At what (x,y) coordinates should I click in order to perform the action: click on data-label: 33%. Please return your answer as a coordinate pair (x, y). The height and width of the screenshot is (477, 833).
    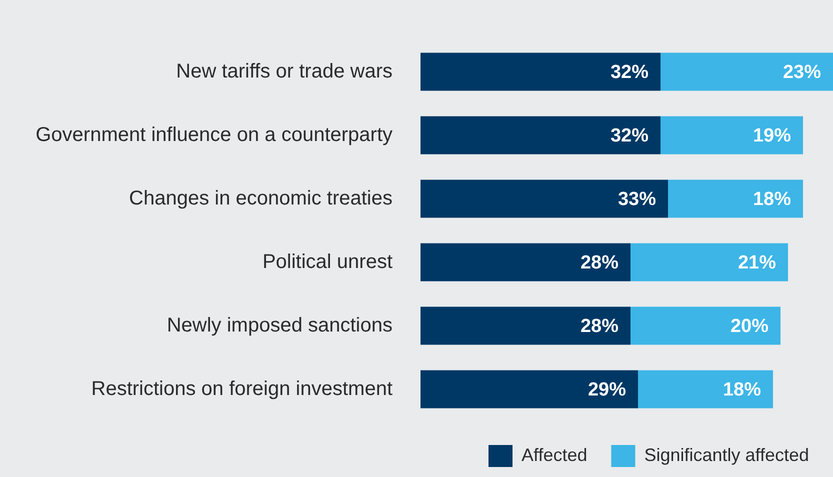
    Looking at the image, I should click on (637, 199).